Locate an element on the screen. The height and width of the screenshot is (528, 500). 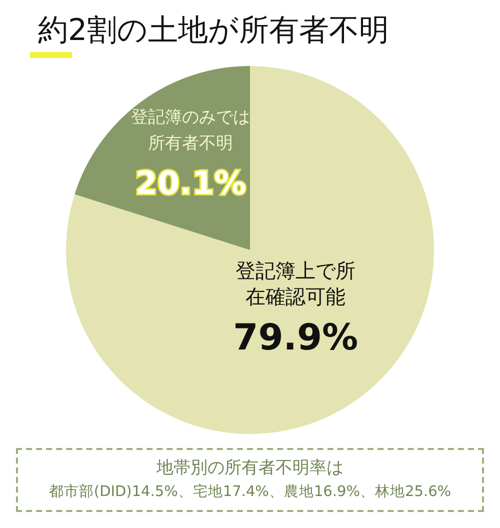
data-label: 20.1% is located at coordinates (190, 183).